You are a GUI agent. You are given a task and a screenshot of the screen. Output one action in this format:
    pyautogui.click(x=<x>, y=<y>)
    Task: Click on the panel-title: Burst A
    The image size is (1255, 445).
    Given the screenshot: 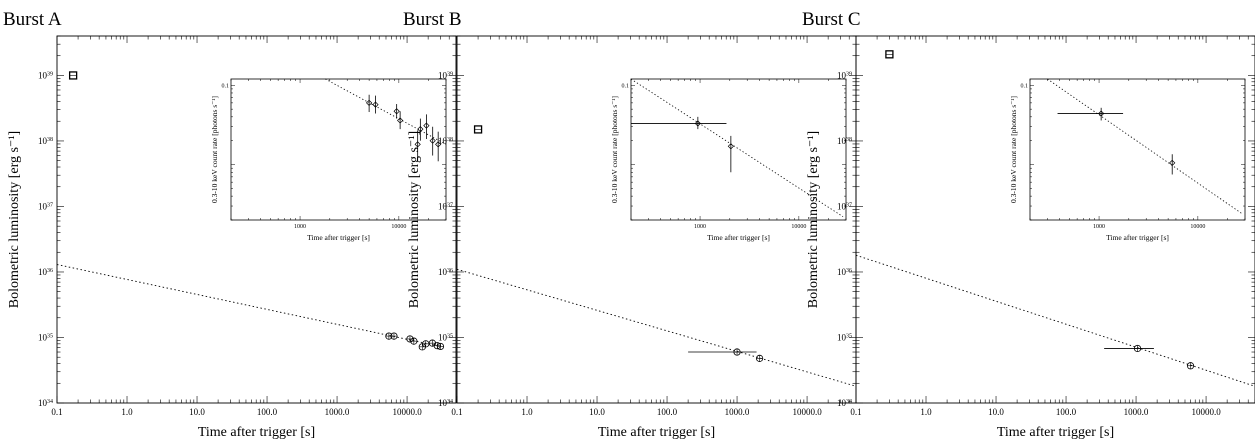 What is the action you would take?
    pyautogui.click(x=32, y=19)
    